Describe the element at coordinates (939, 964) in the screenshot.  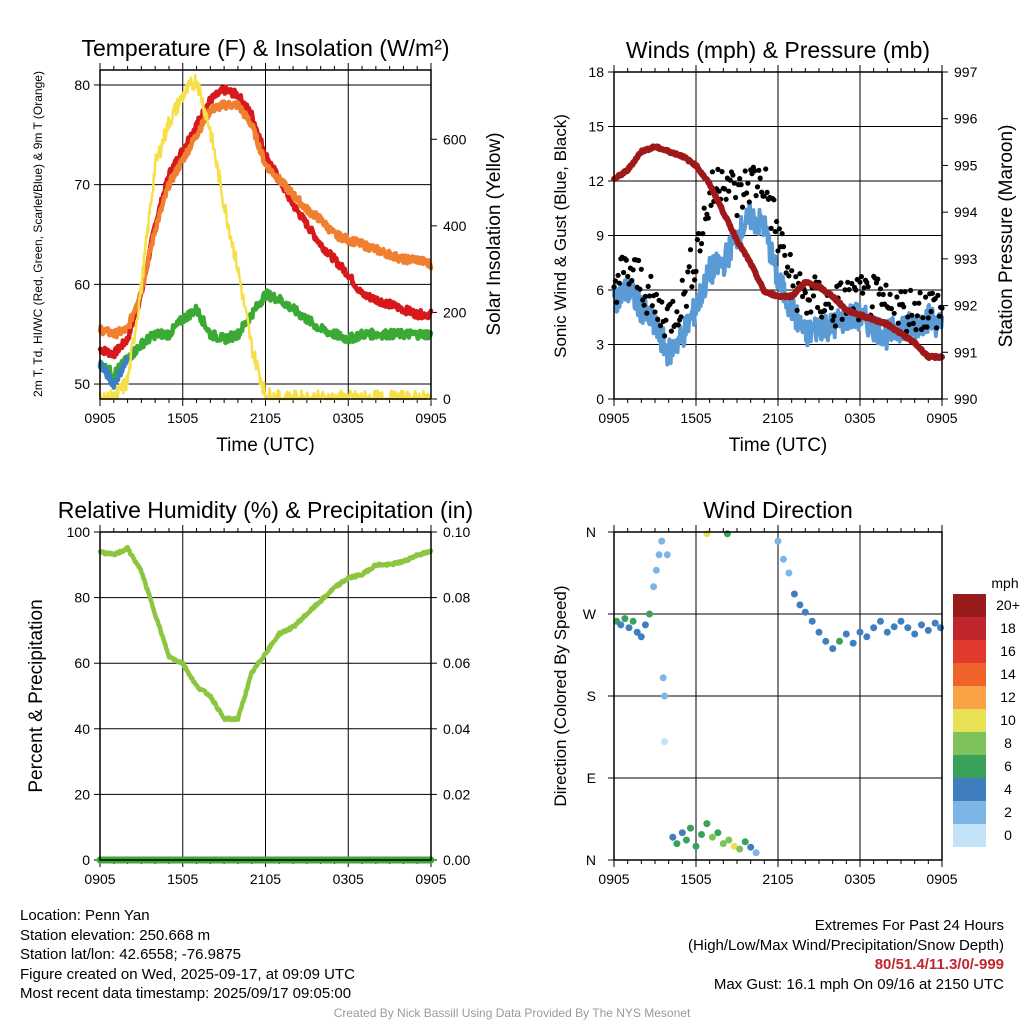
I see `extremes-values: 80/51.4/11.3/0/-999` at that location.